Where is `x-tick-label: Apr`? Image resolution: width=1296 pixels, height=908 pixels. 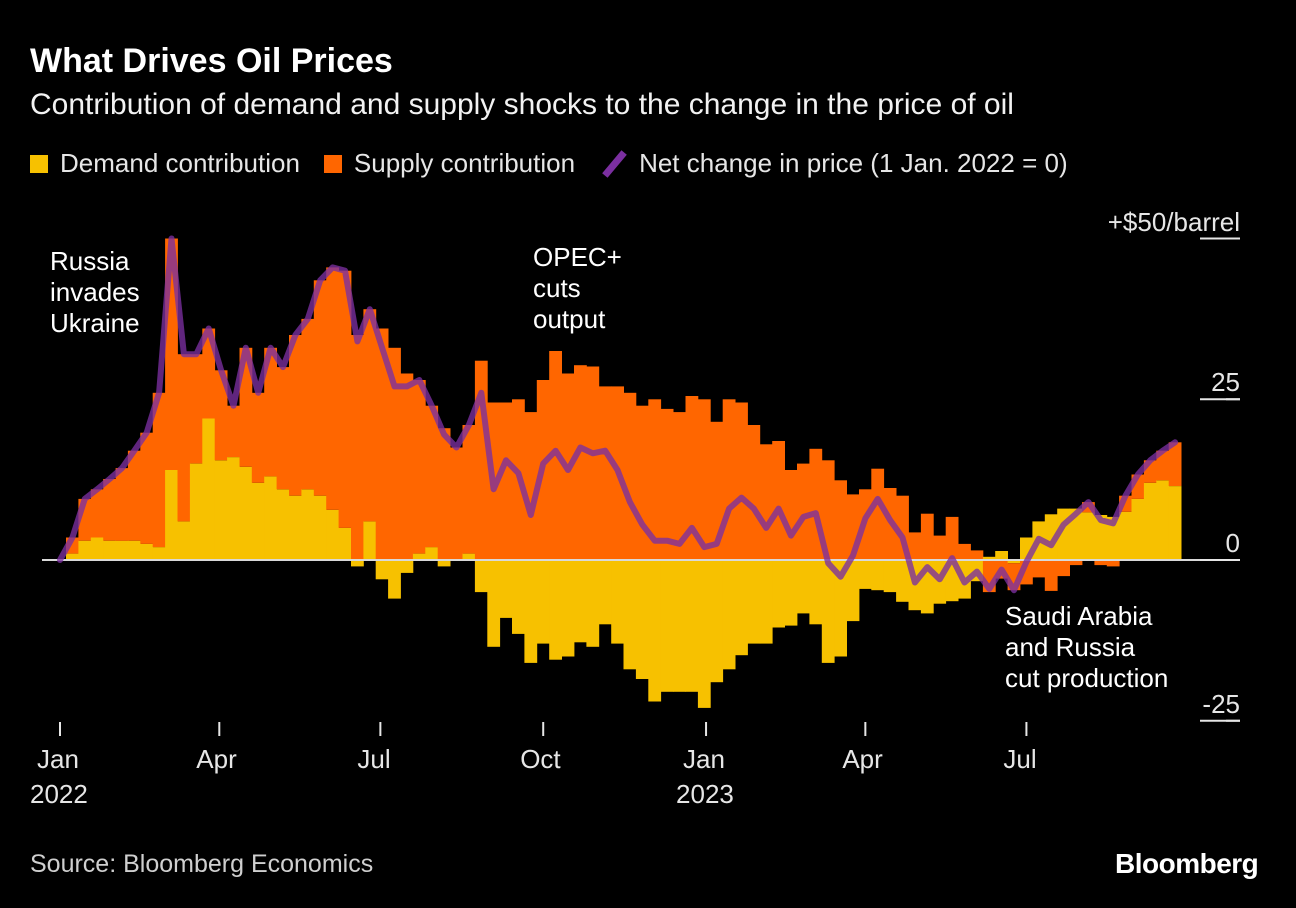
x-tick-label: Apr is located at coordinates (862, 759).